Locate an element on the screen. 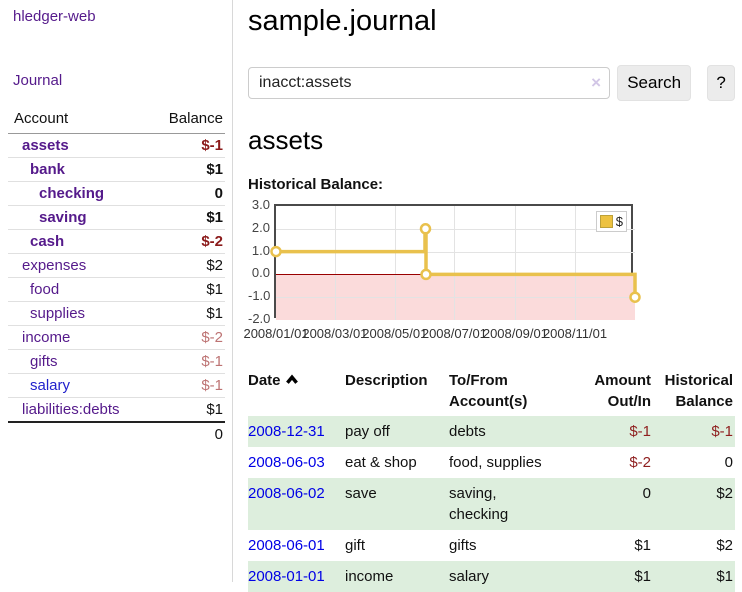  help-button: ? is located at coordinates (721, 83).